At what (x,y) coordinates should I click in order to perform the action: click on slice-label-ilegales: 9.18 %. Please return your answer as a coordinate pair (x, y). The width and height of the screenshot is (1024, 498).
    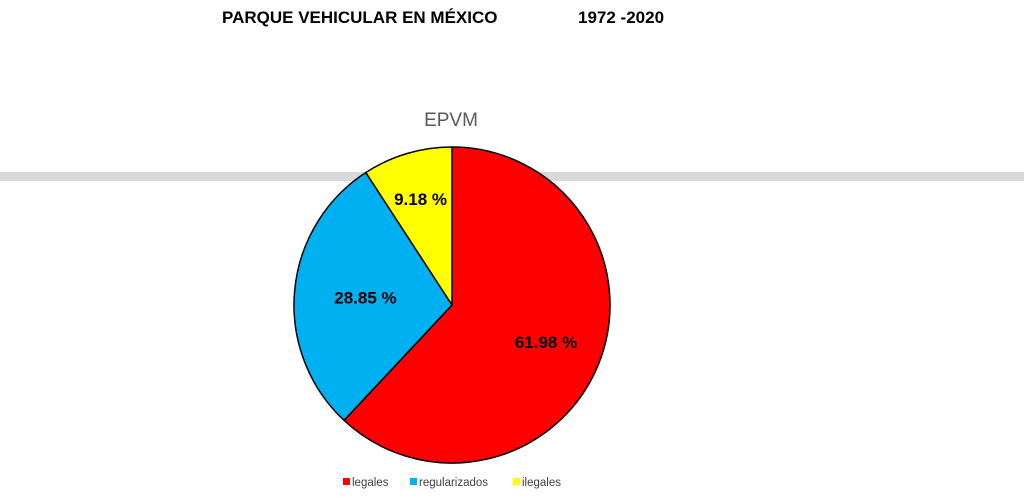
    Looking at the image, I should click on (420, 199).